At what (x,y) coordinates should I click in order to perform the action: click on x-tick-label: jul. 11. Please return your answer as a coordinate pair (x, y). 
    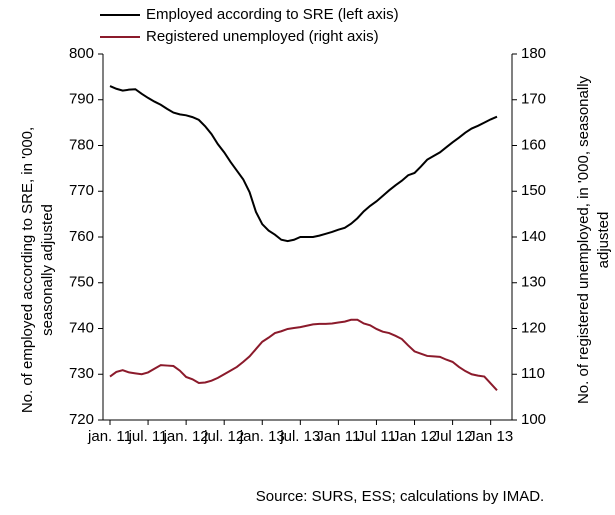
    Looking at the image, I should click on (148, 436).